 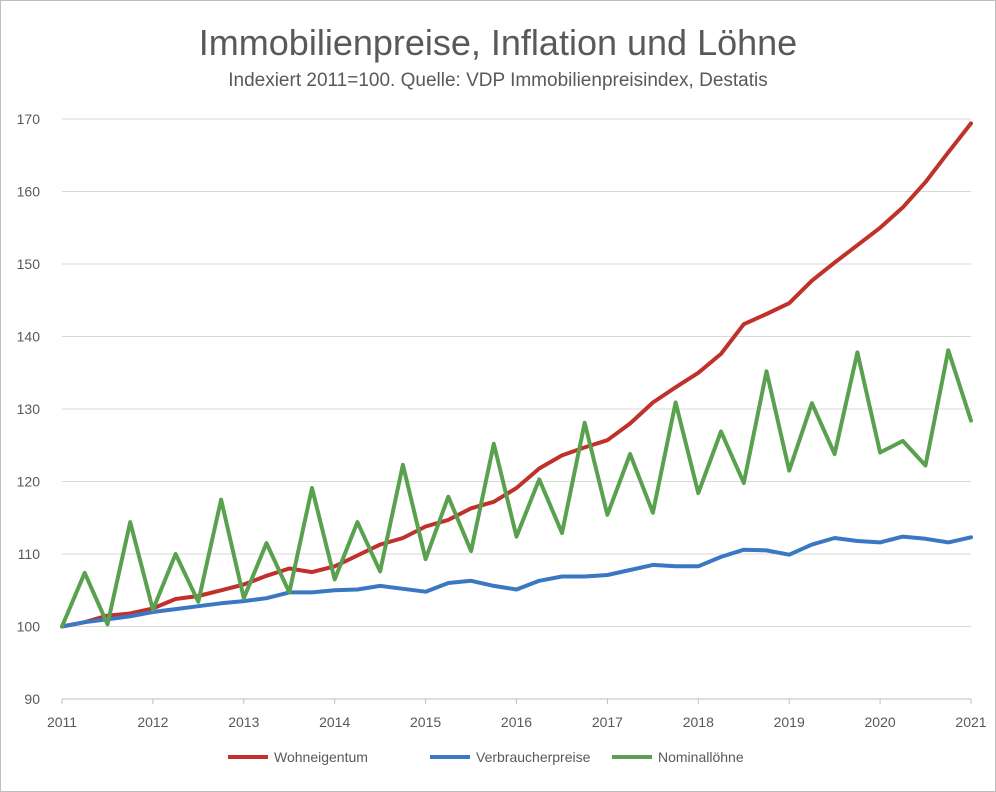 I want to click on y-axis: 90 100 110 120 130 140 150 160 170, so click(x=29, y=409).